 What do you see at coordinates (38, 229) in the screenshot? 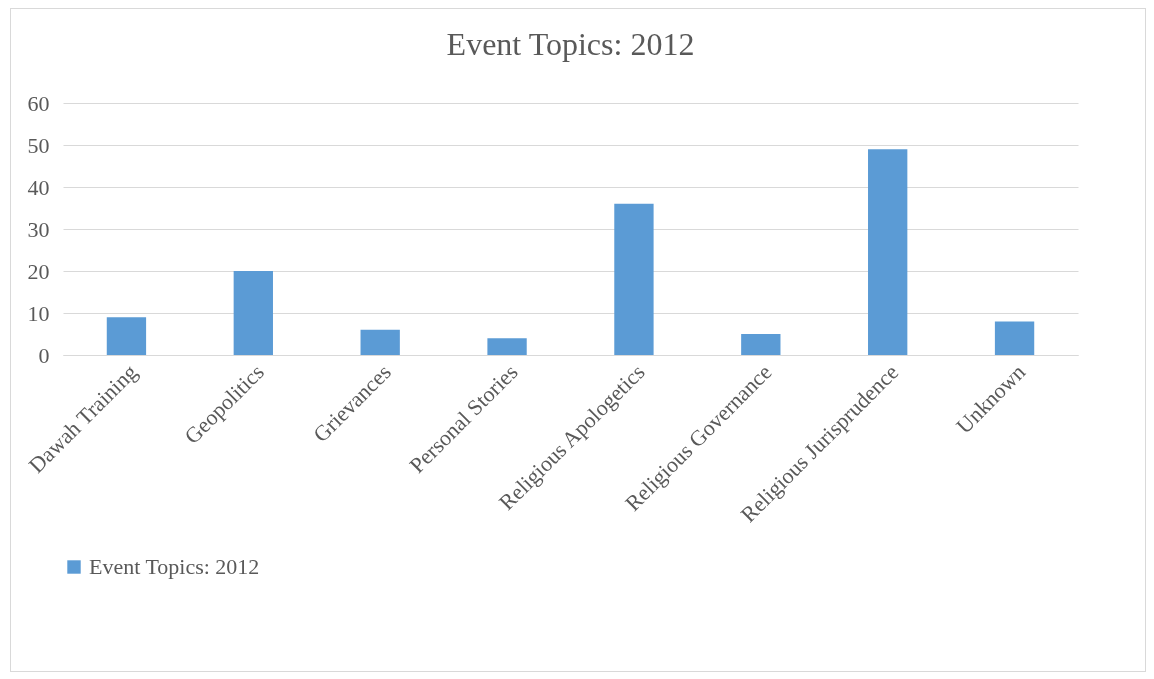
I see `y-tick-label: 30` at bounding box center [38, 229].